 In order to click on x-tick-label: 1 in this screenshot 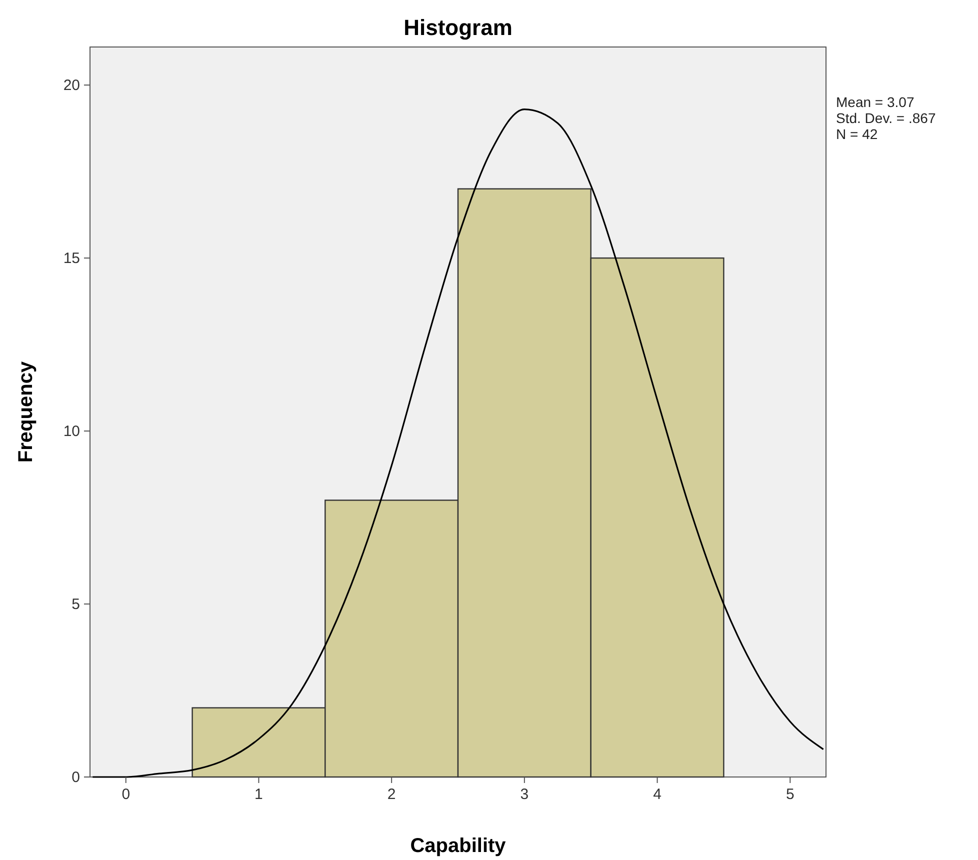, I will do `click(258, 794)`.